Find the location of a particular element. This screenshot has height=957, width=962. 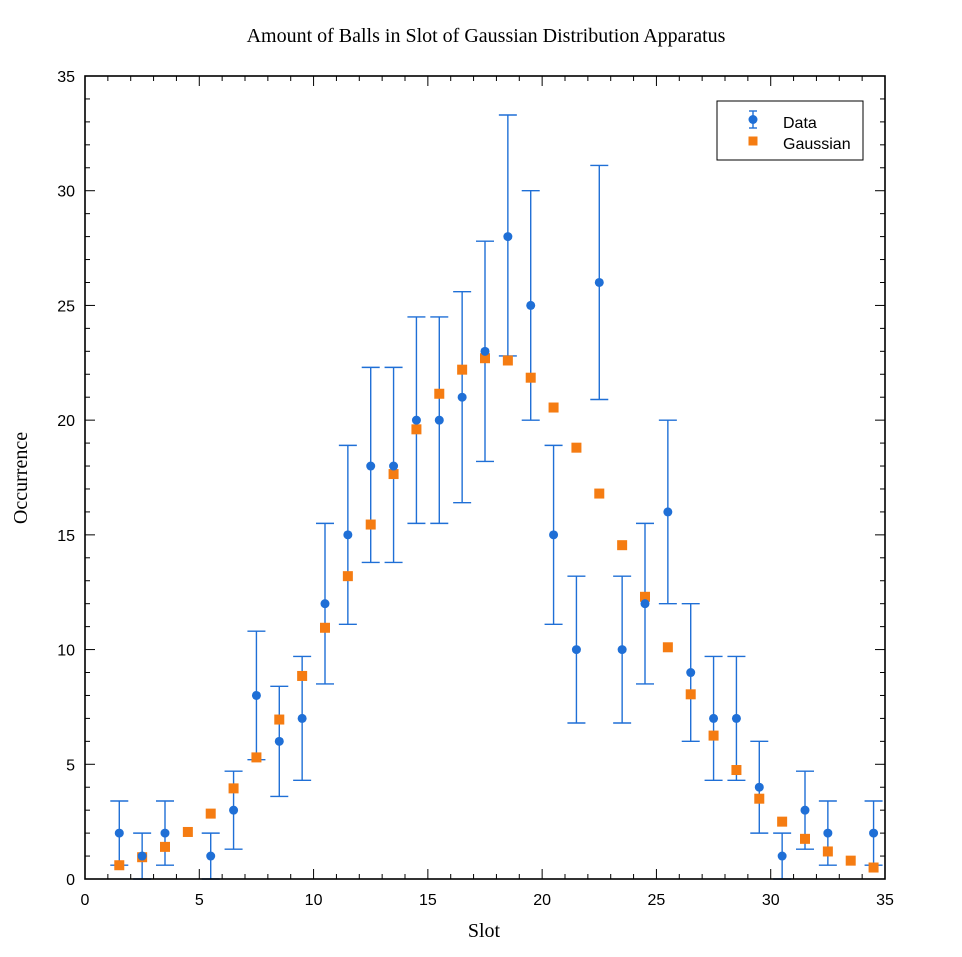

x-tick-label: 30 is located at coordinates (771, 900).